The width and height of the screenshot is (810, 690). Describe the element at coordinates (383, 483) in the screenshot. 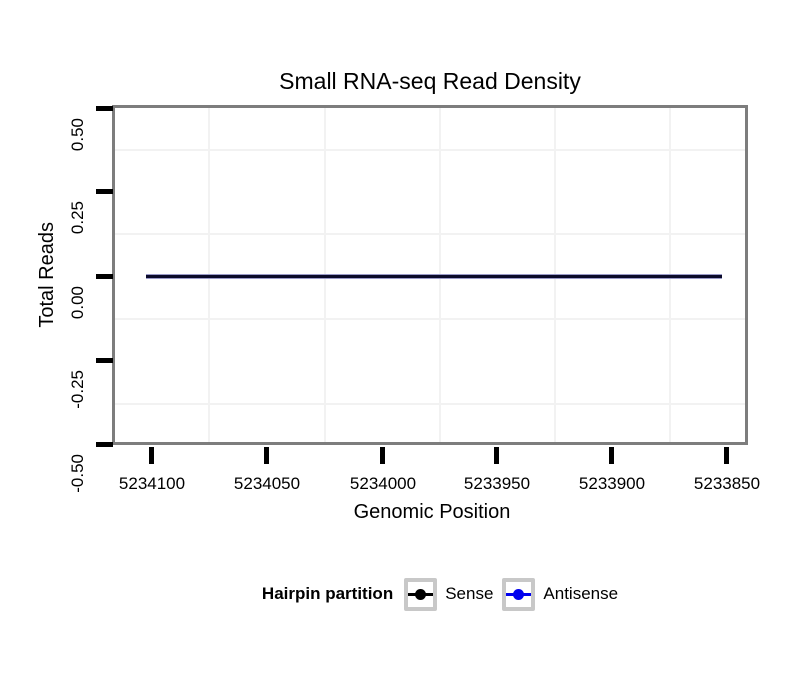

I see `x-axis-tick-label: 5234000` at that location.